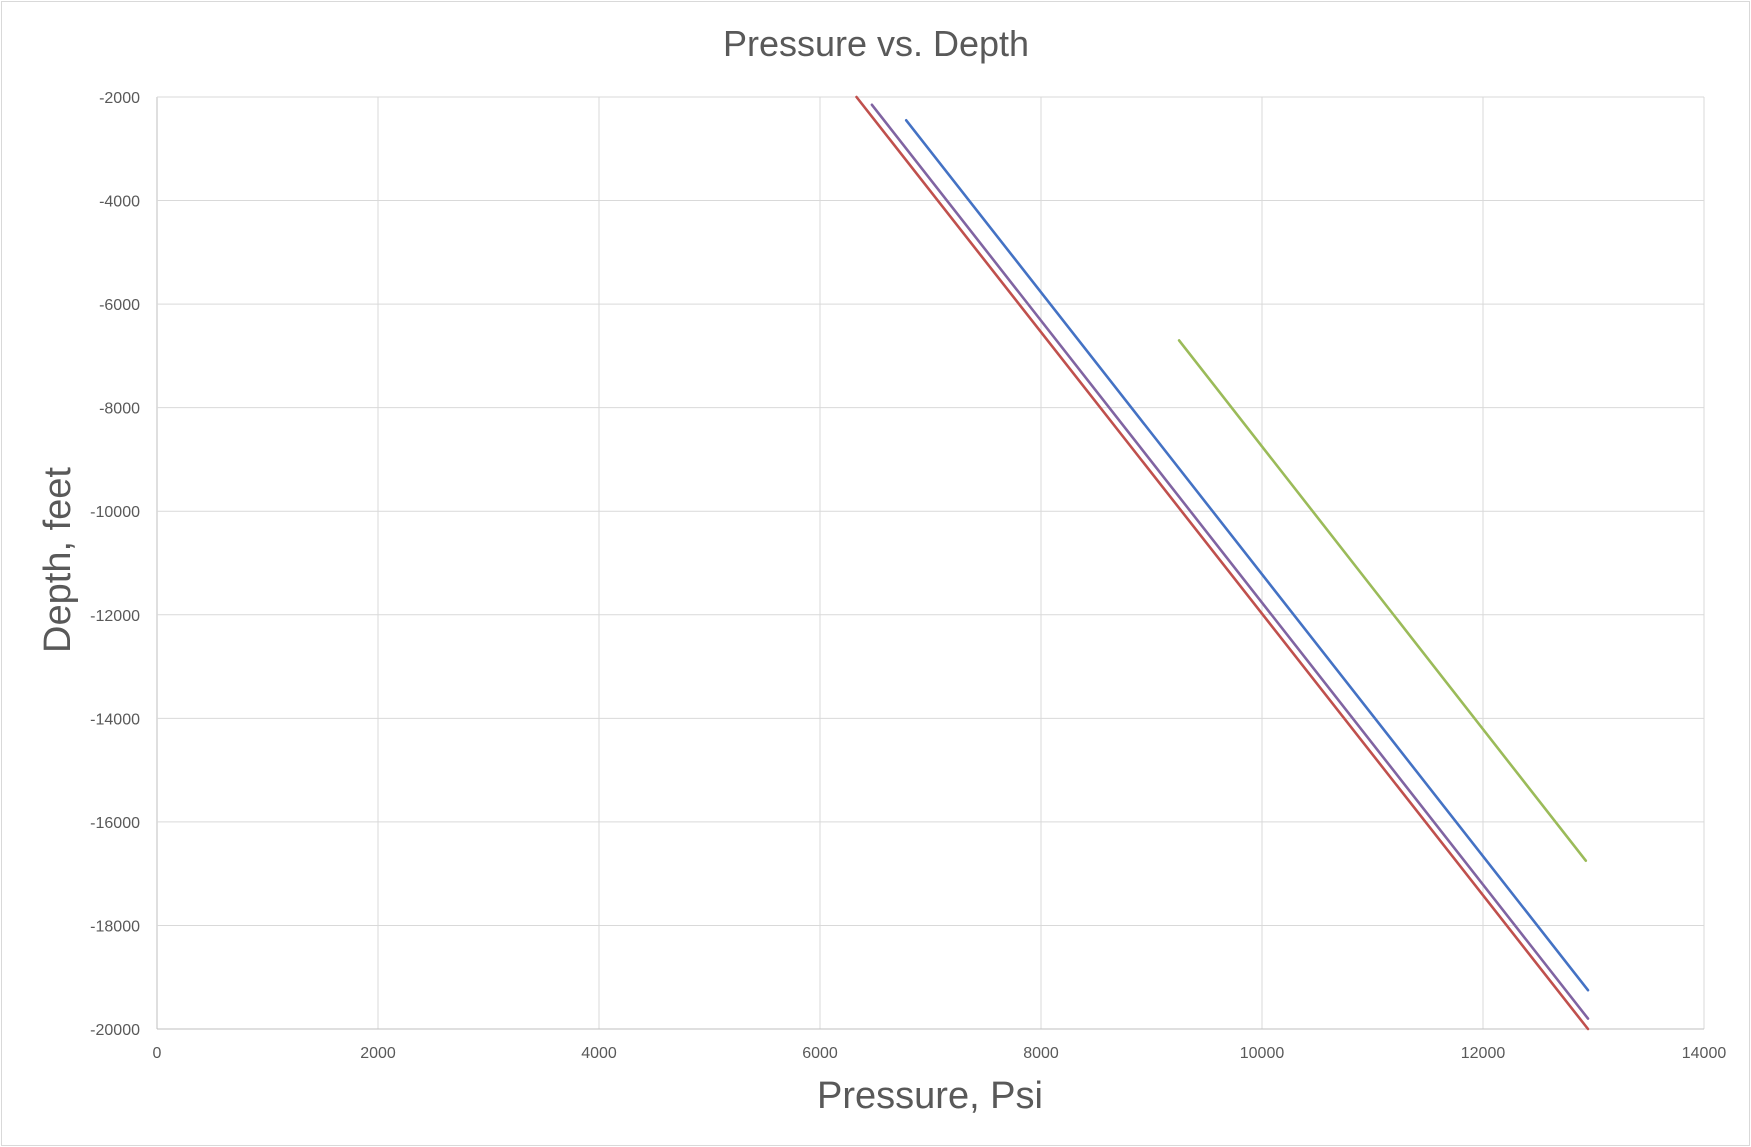 The image size is (1751, 1147). Describe the element at coordinates (876, 43) in the screenshot. I see `chart-title: Pressure vs. Depth` at that location.